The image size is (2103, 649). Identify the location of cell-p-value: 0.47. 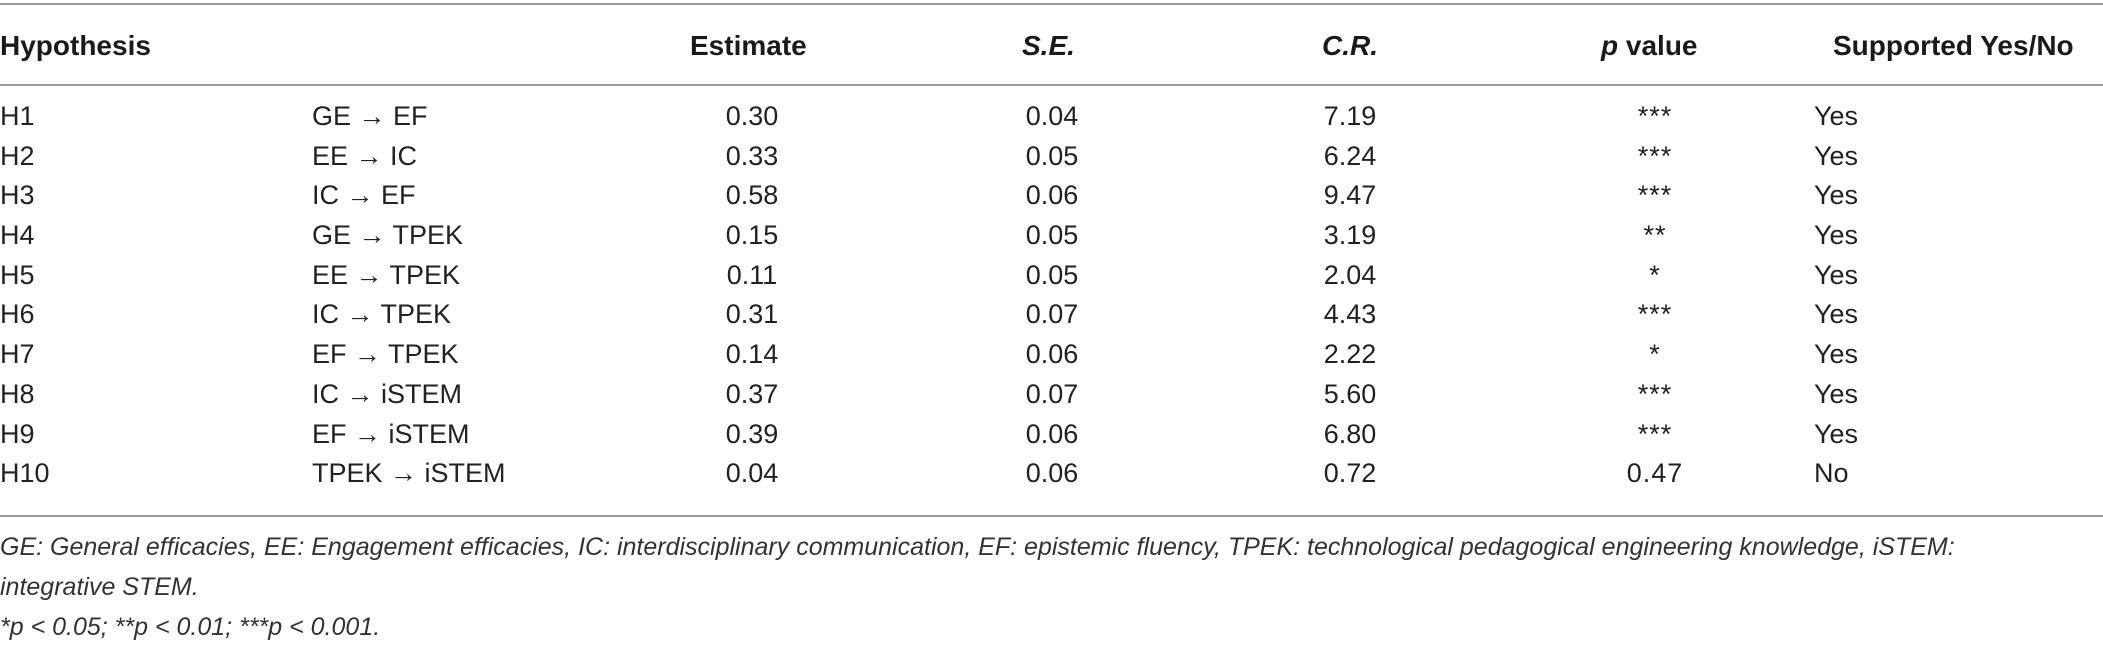
(1655, 473).